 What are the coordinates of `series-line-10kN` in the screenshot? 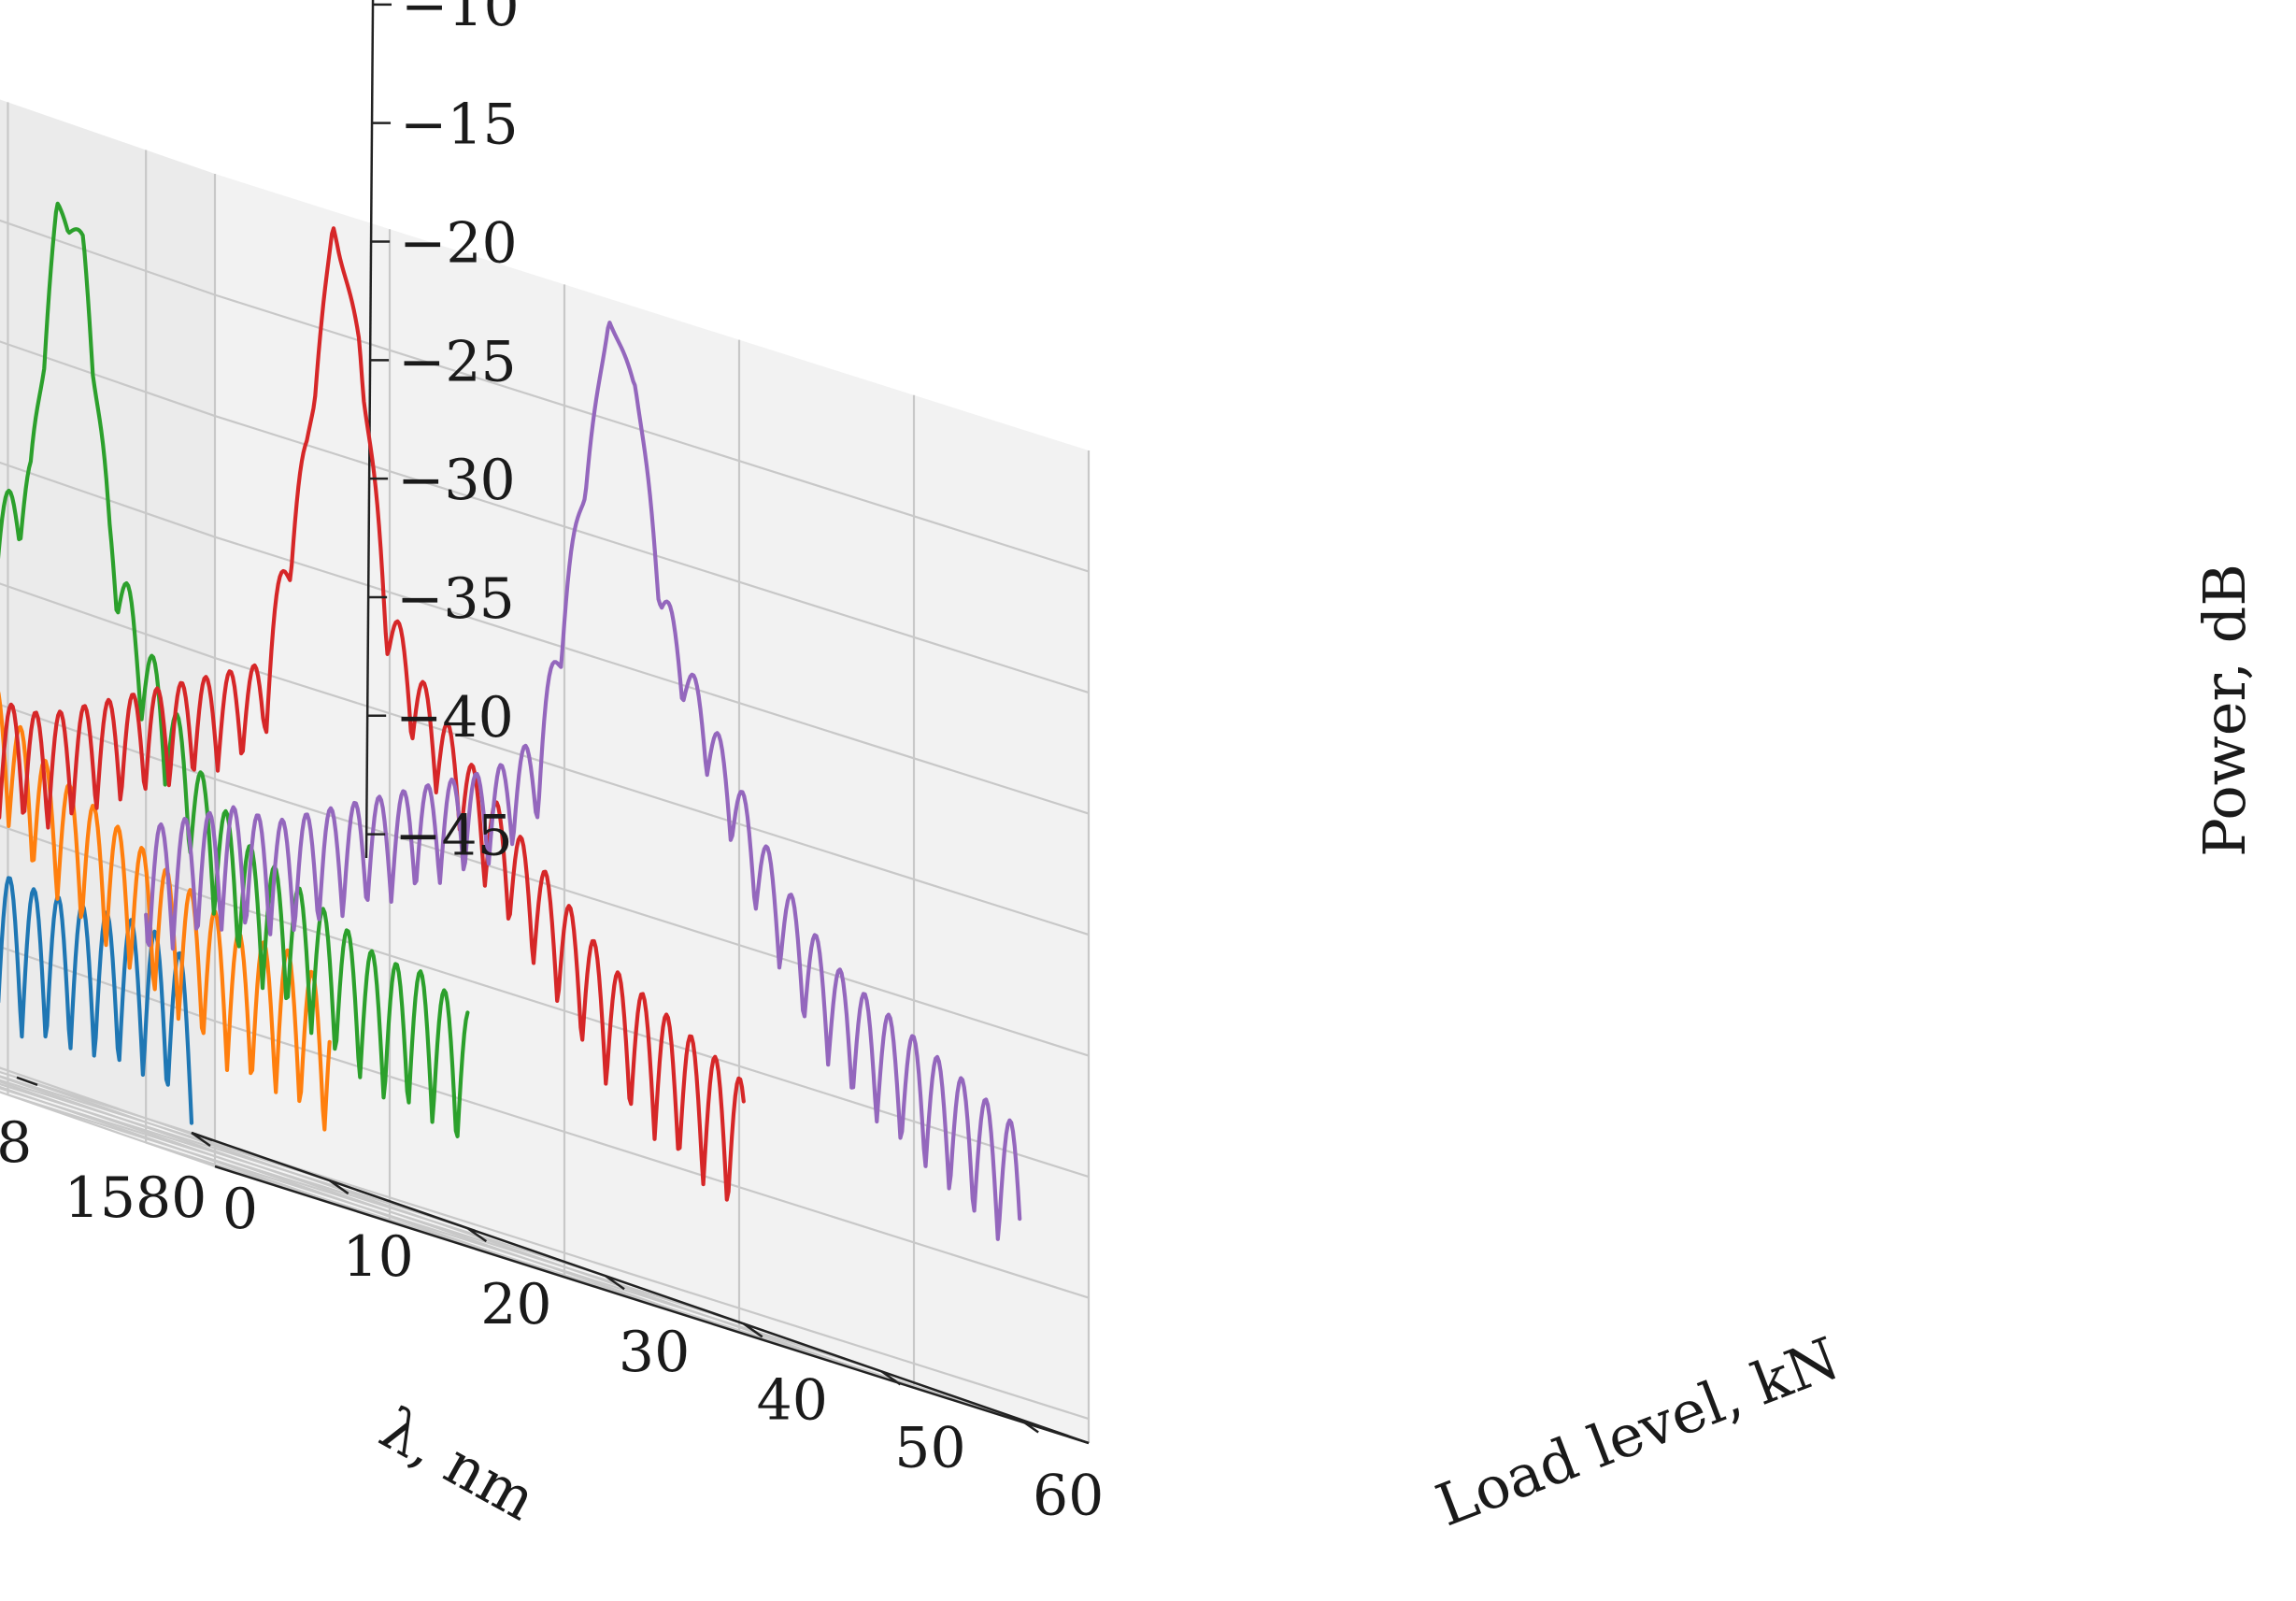 It's located at (166, 912).